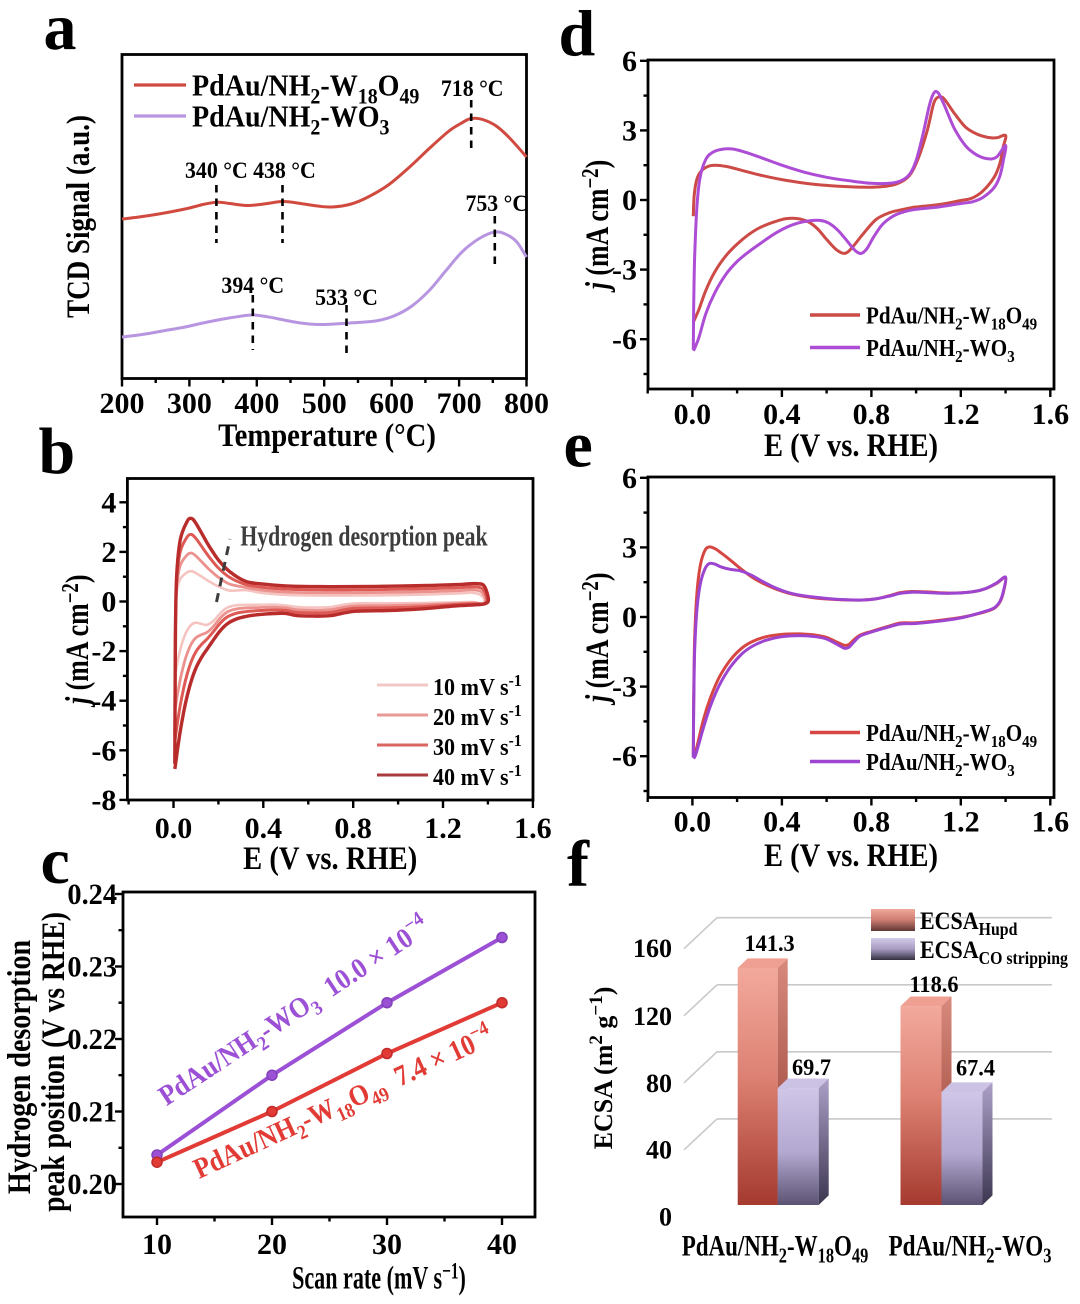 This screenshot has height=1304, width=1080. Describe the element at coordinates (477, 745) in the screenshot. I see `svg-text: 30 mV s-1` at that location.